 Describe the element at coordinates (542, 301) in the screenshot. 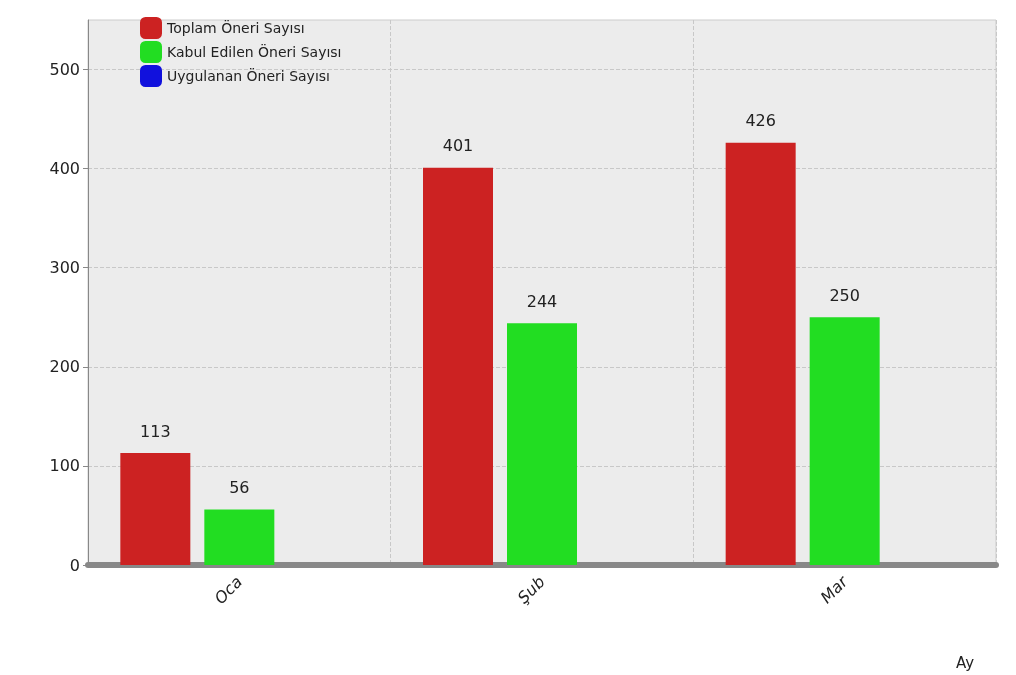

I see `data-label: 244` at that location.